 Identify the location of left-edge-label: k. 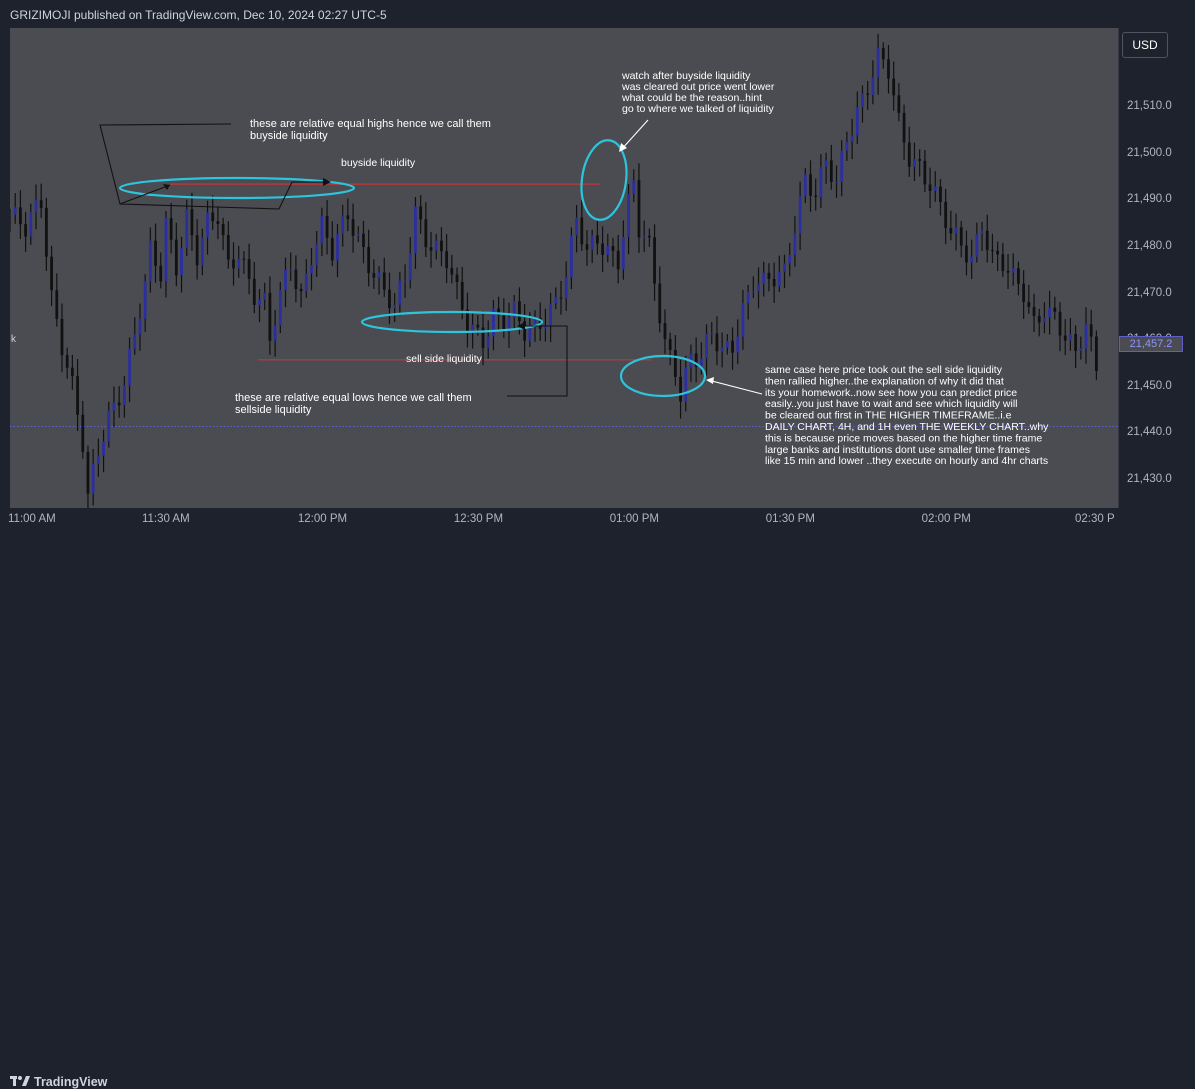
(13, 339).